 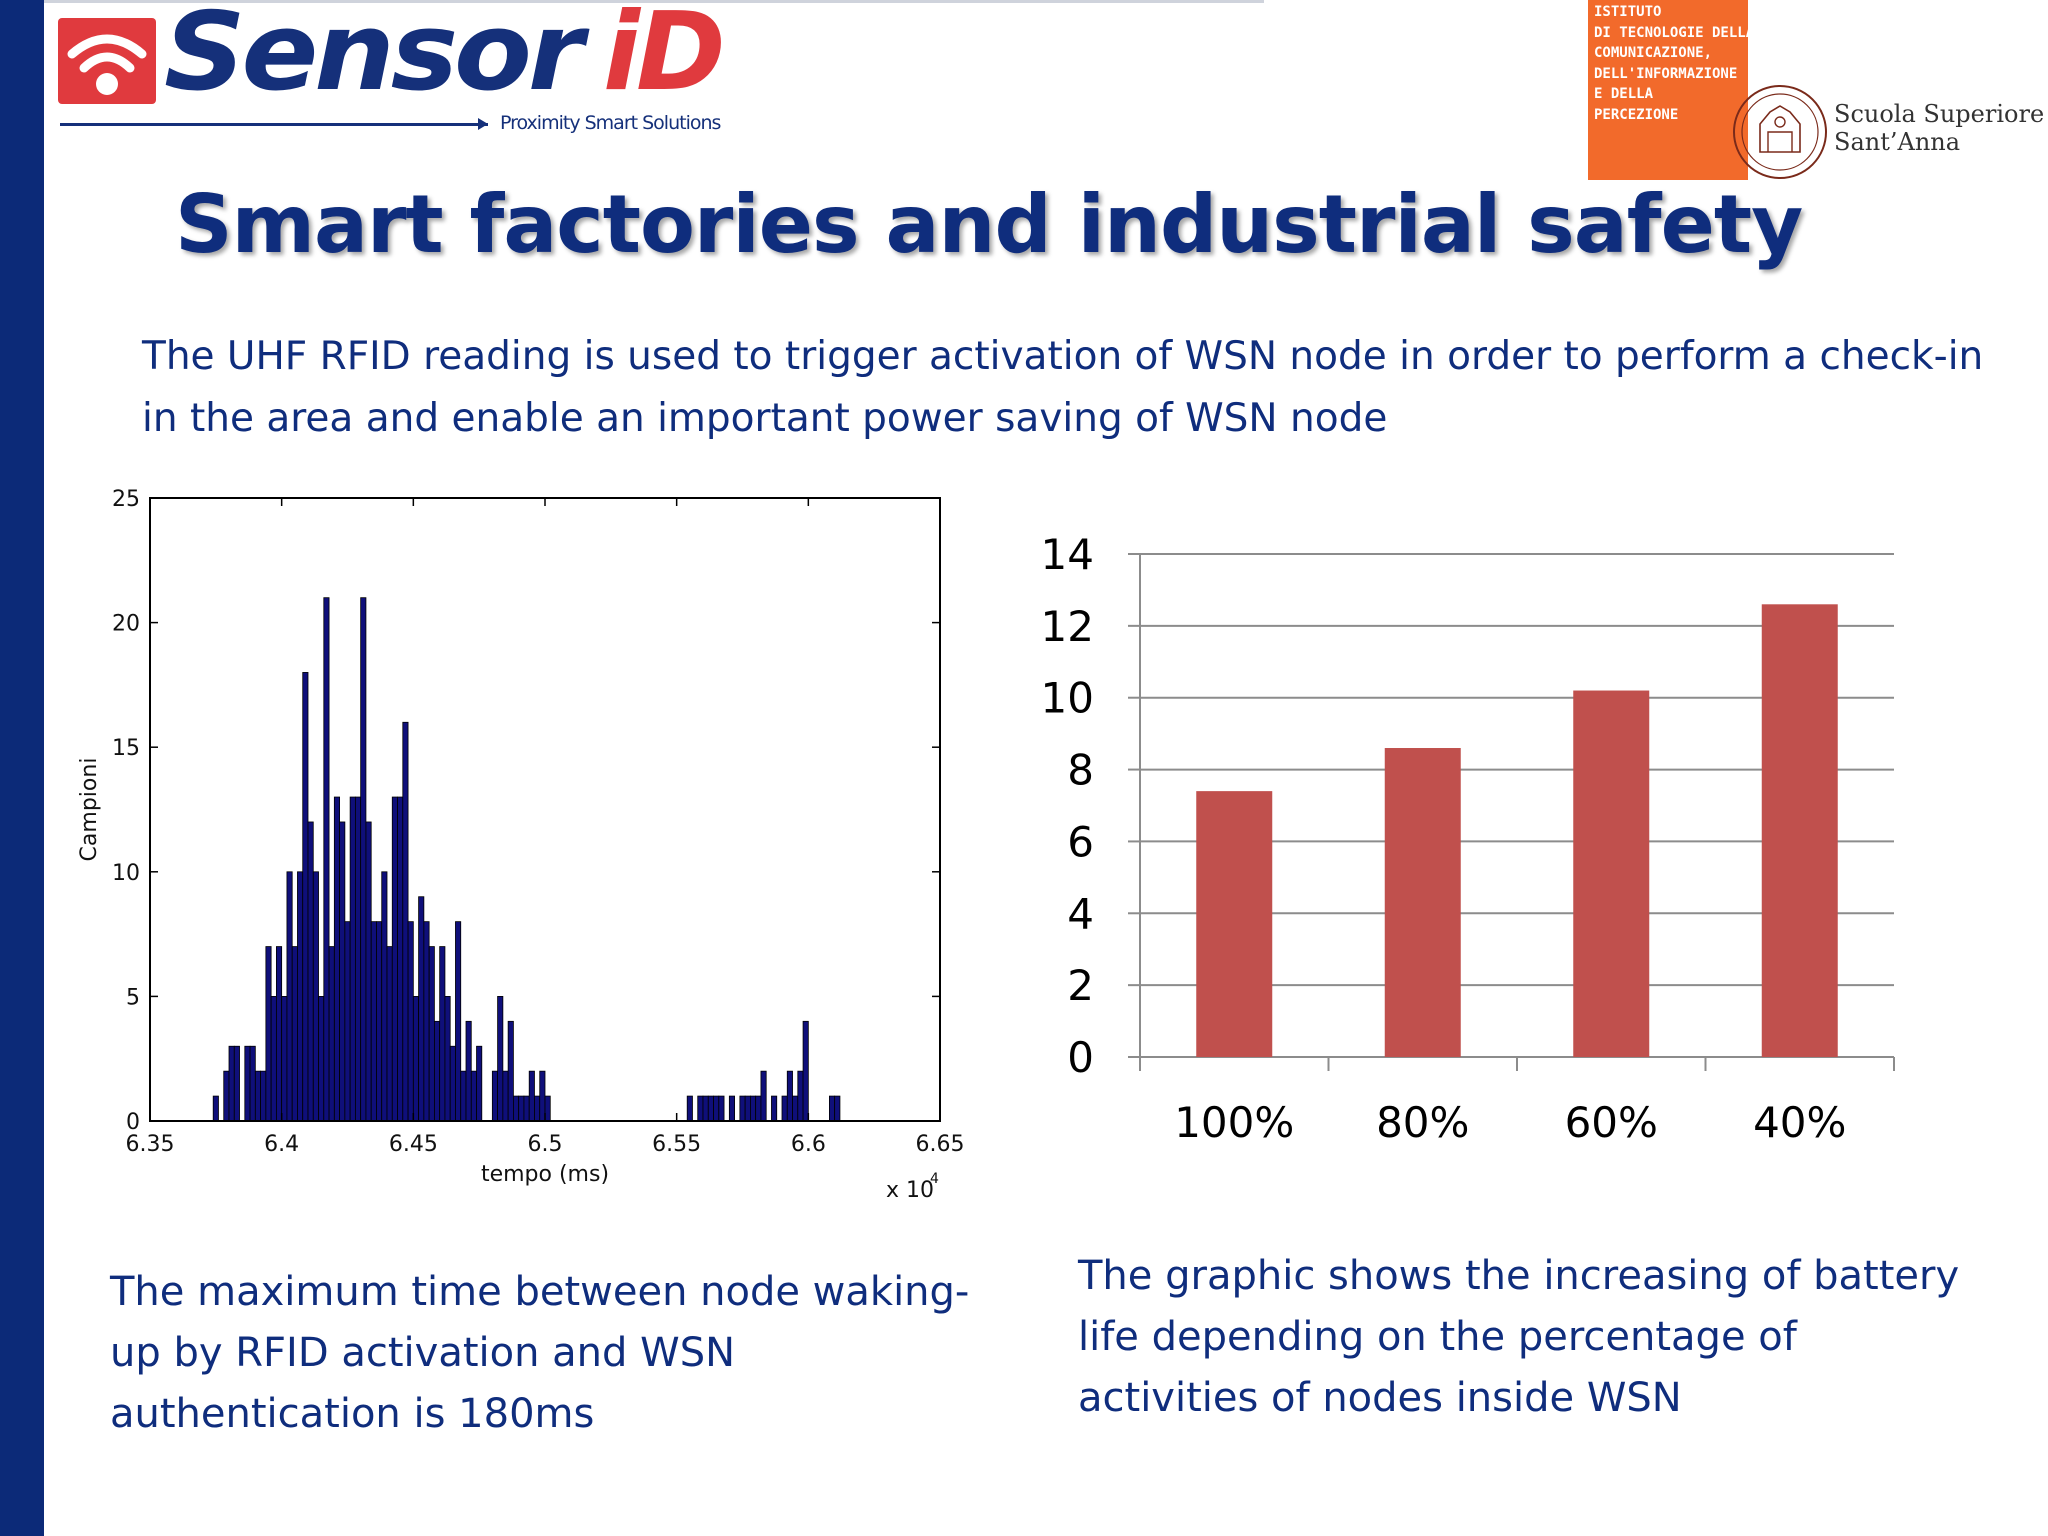 What do you see at coordinates (1080, 770) in the screenshot?
I see `bar-chart-y-tick-label: 8` at bounding box center [1080, 770].